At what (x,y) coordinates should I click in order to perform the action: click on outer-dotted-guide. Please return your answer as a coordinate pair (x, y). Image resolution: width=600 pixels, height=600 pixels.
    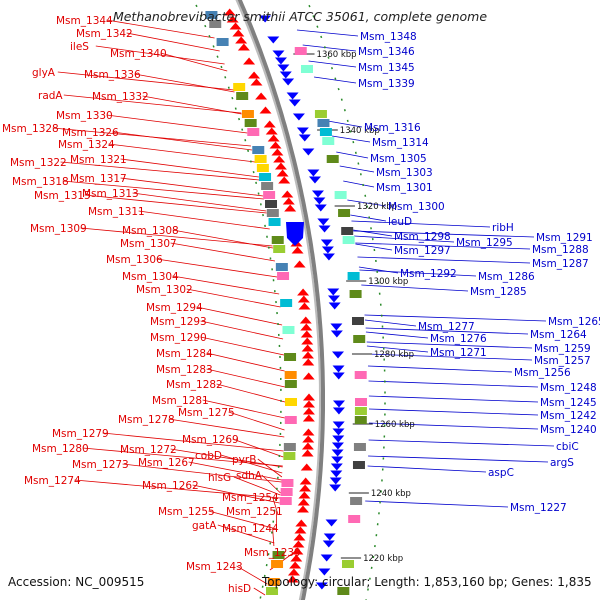
    Looking at the image, I should click on (346, 300).